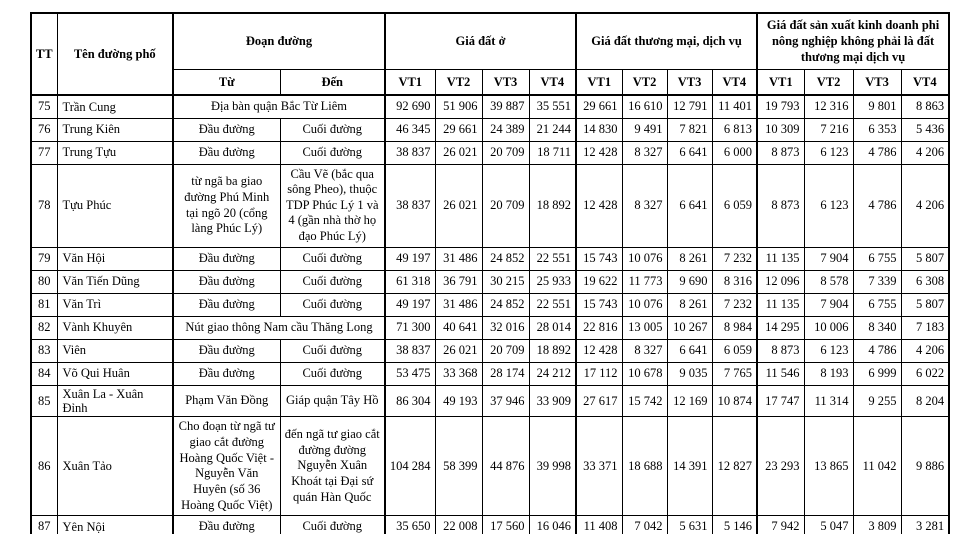 This screenshot has height=534, width=960. Describe the element at coordinates (828, 466) in the screenshot. I see `price-cell: 13 865` at that location.